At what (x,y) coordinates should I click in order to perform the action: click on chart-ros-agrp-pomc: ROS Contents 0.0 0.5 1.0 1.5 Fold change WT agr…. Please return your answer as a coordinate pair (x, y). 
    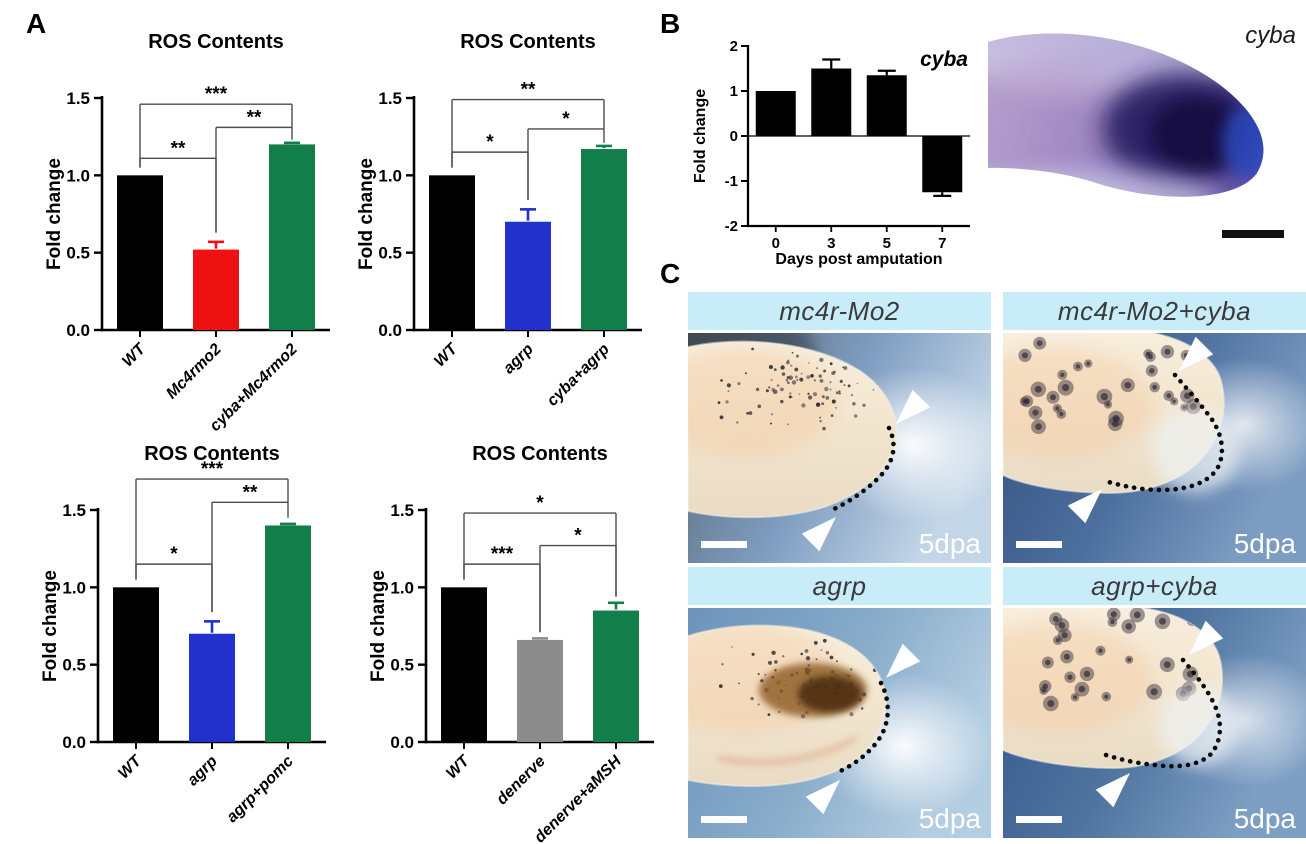
    Looking at the image, I should click on (184, 639).